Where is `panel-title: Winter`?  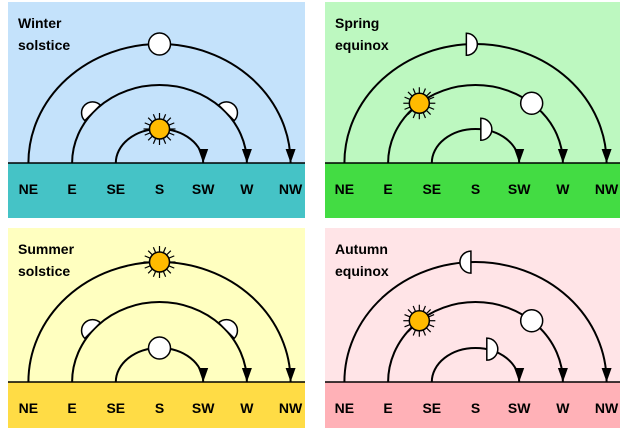 panel-title: Winter is located at coordinates (40, 23).